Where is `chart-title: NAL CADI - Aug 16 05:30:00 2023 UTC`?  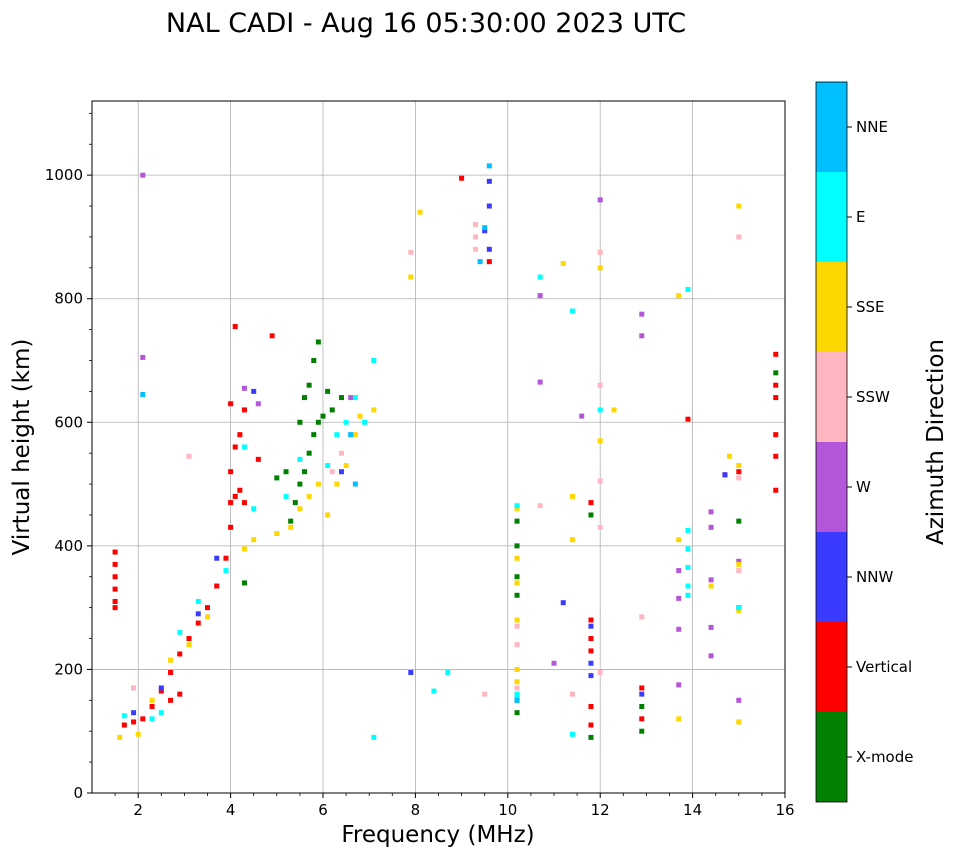
chart-title: NAL CADI - Aug 16 05:30:00 2023 UTC is located at coordinates (426, 23).